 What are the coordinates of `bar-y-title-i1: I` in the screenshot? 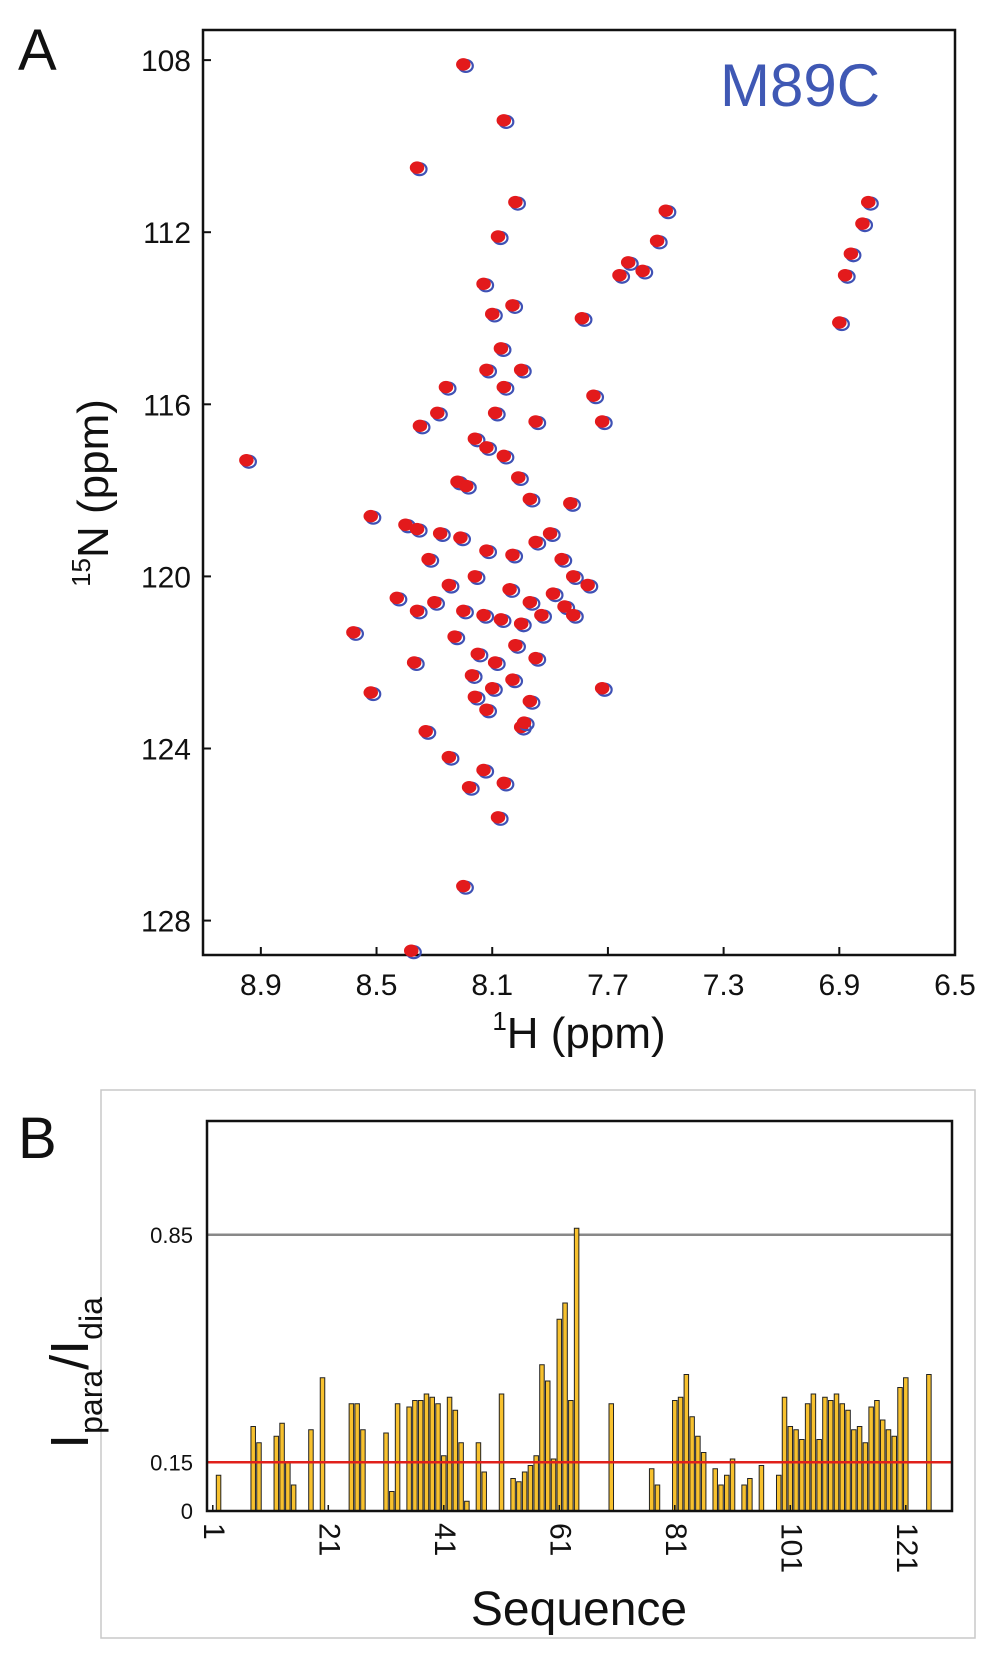 It's located at (70, 1441).